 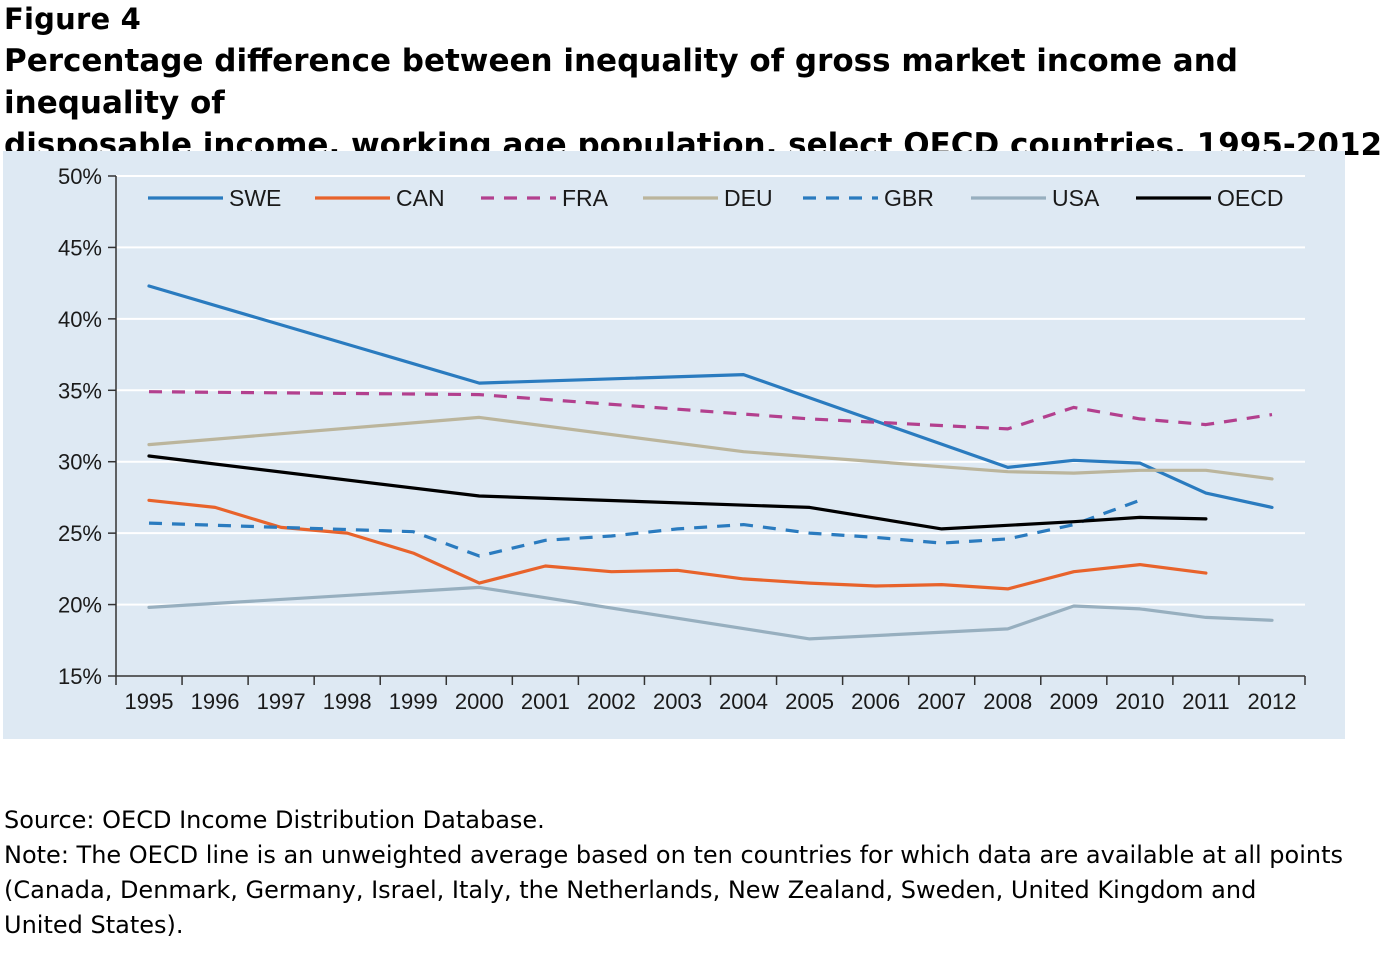 I want to click on series-line-can, so click(x=677, y=544).